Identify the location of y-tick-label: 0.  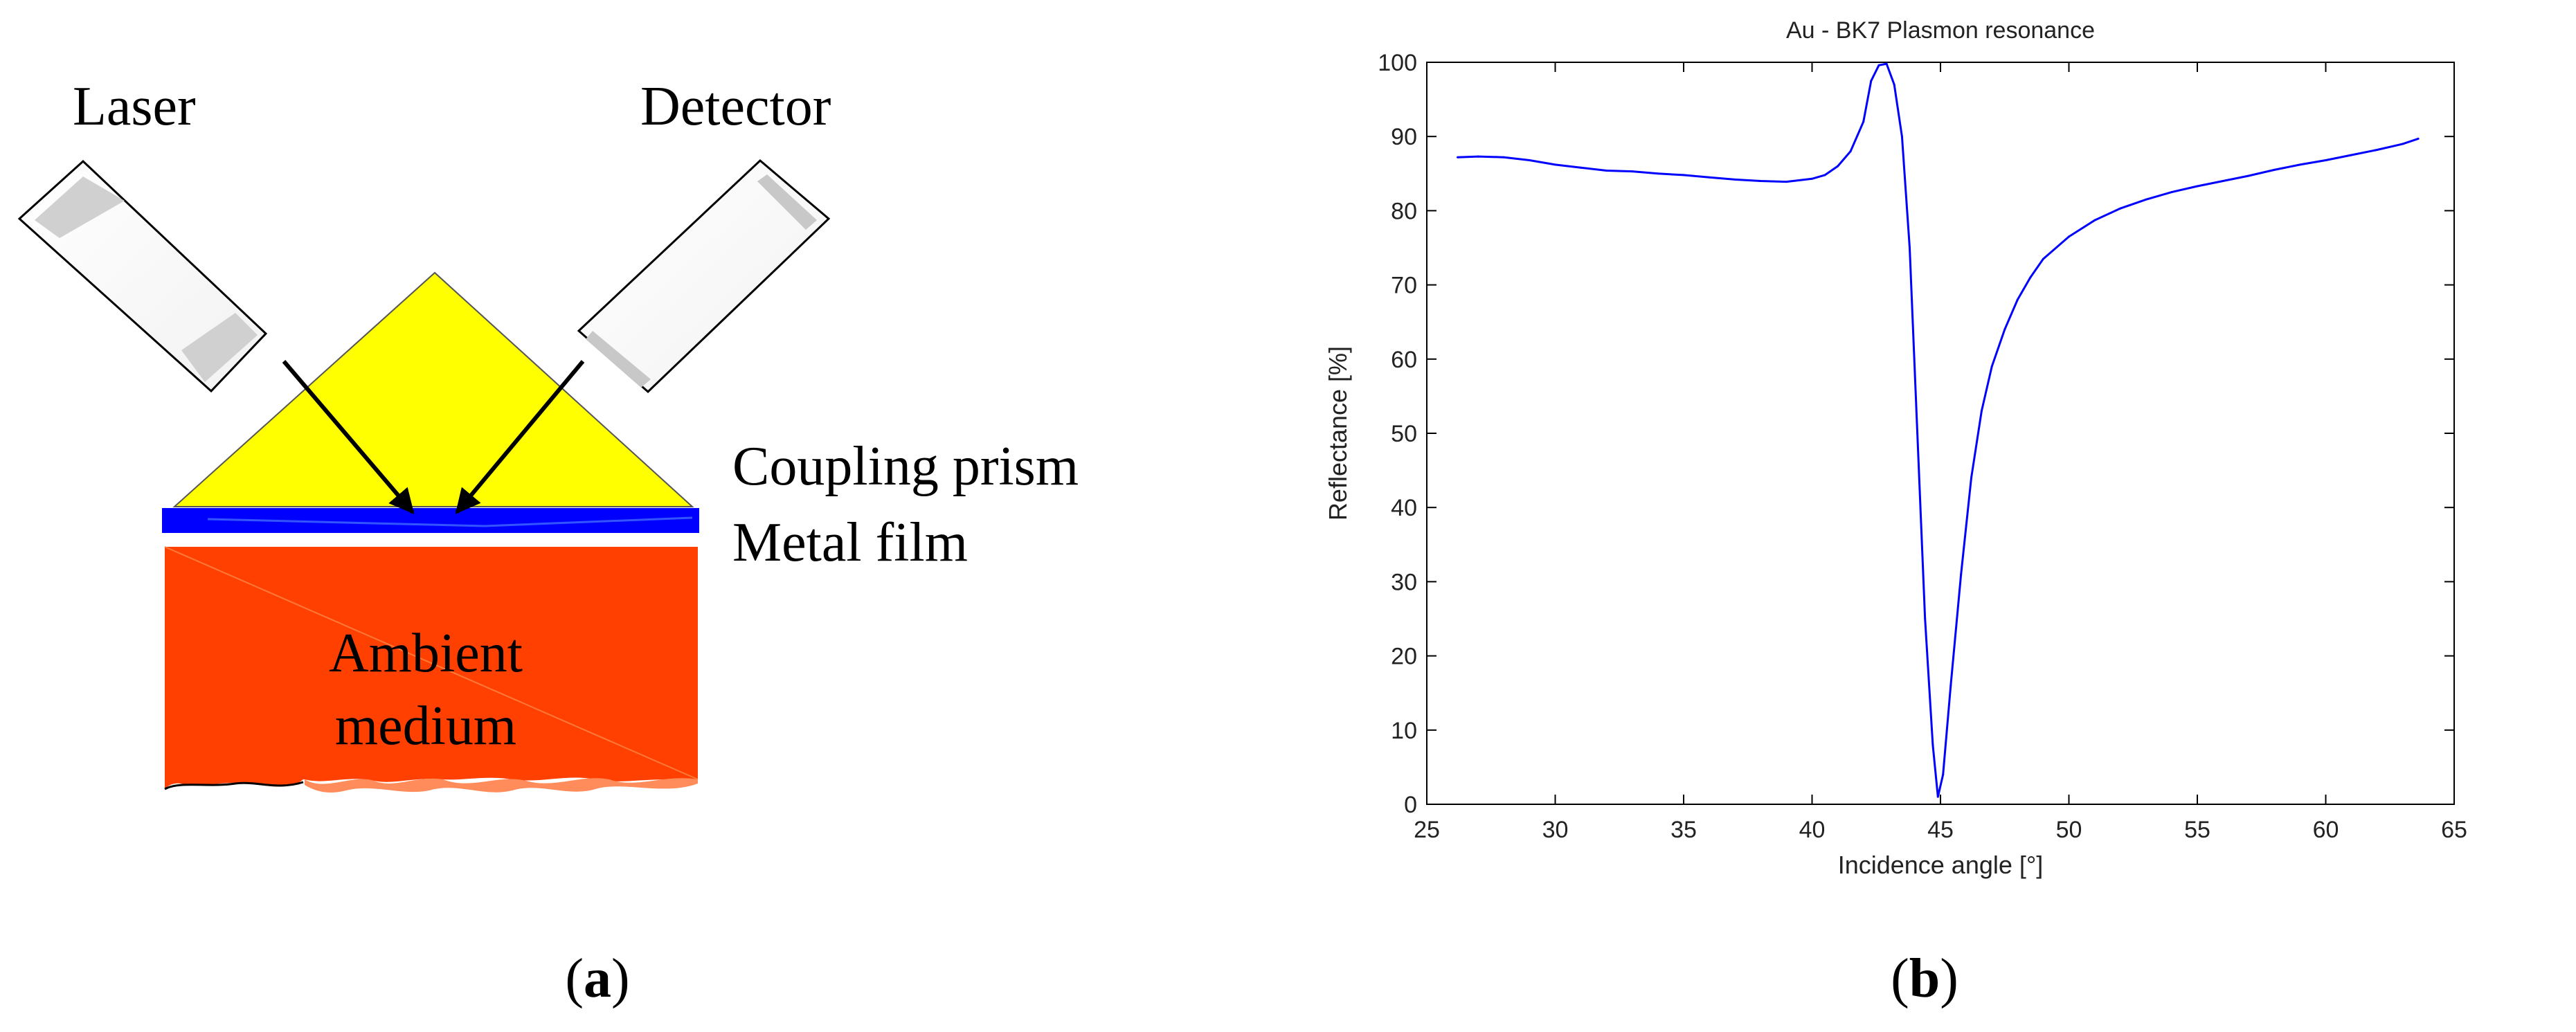
(1410, 805).